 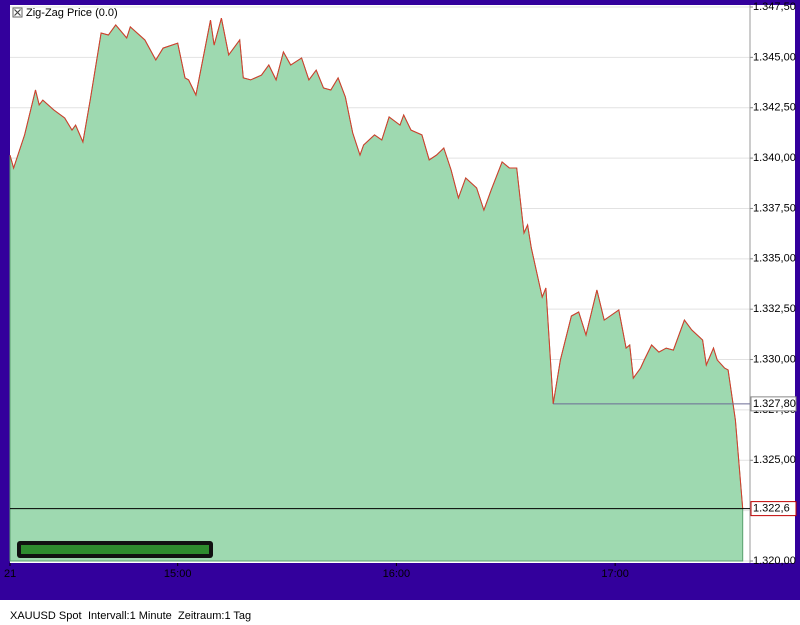 I want to click on y-tick-label: 1.345,00, so click(x=774, y=57).